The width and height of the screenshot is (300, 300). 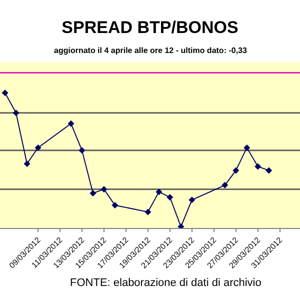 What do you see at coordinates (166, 283) in the screenshot?
I see `source-note: FONTE: elaborazione di dati di archivio` at bounding box center [166, 283].